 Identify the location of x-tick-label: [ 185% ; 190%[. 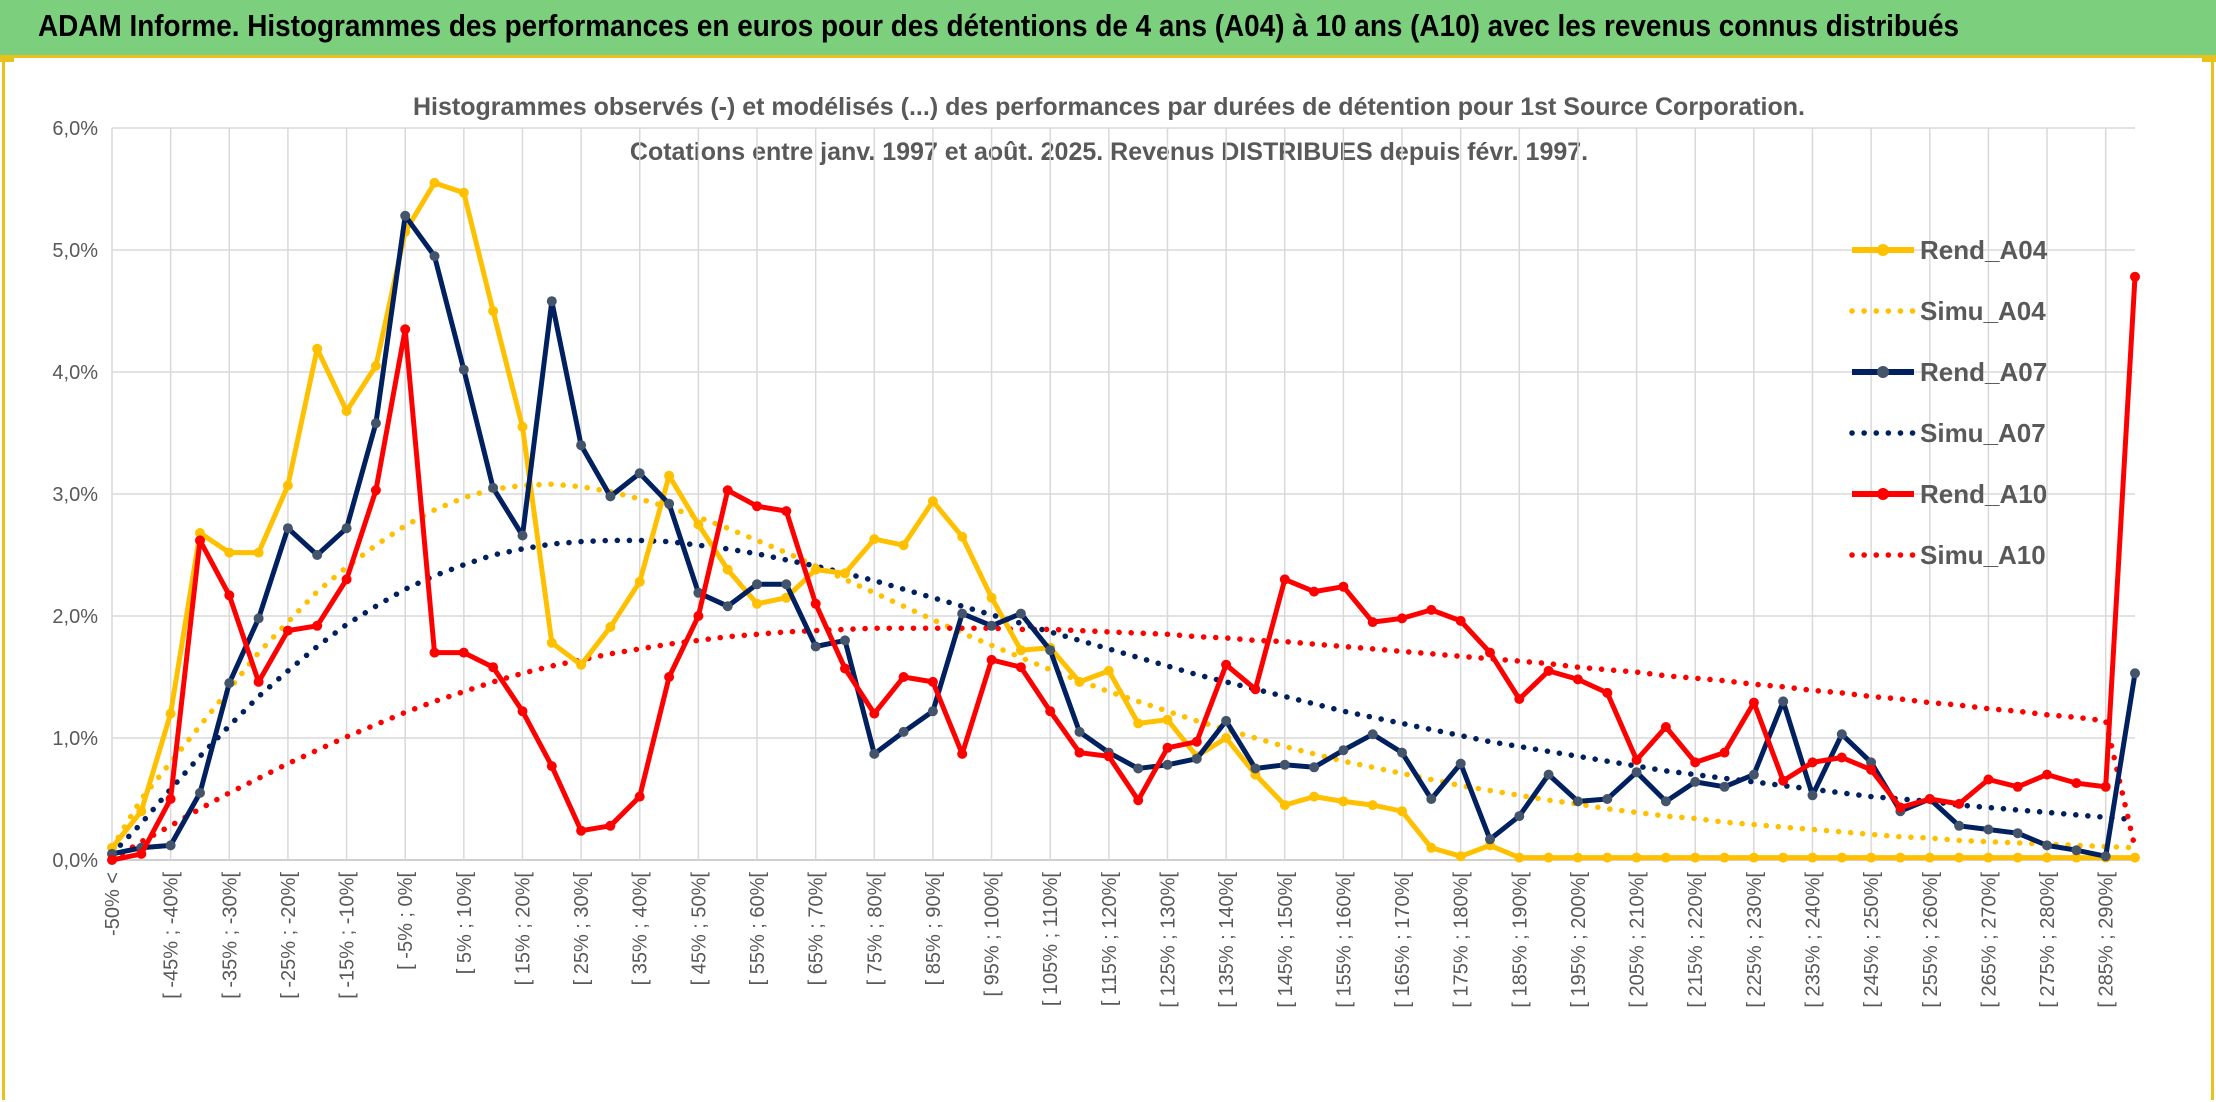
(1520, 940).